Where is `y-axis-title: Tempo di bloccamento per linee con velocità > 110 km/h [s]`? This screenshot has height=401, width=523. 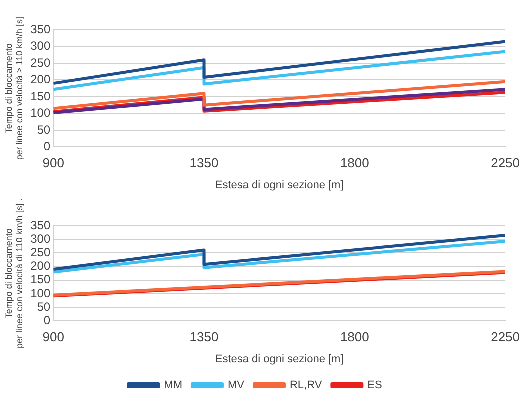 y-axis-title: Tempo di bloccamento per linee con velocità > 110 km/h [s] is located at coordinates (14, 88).